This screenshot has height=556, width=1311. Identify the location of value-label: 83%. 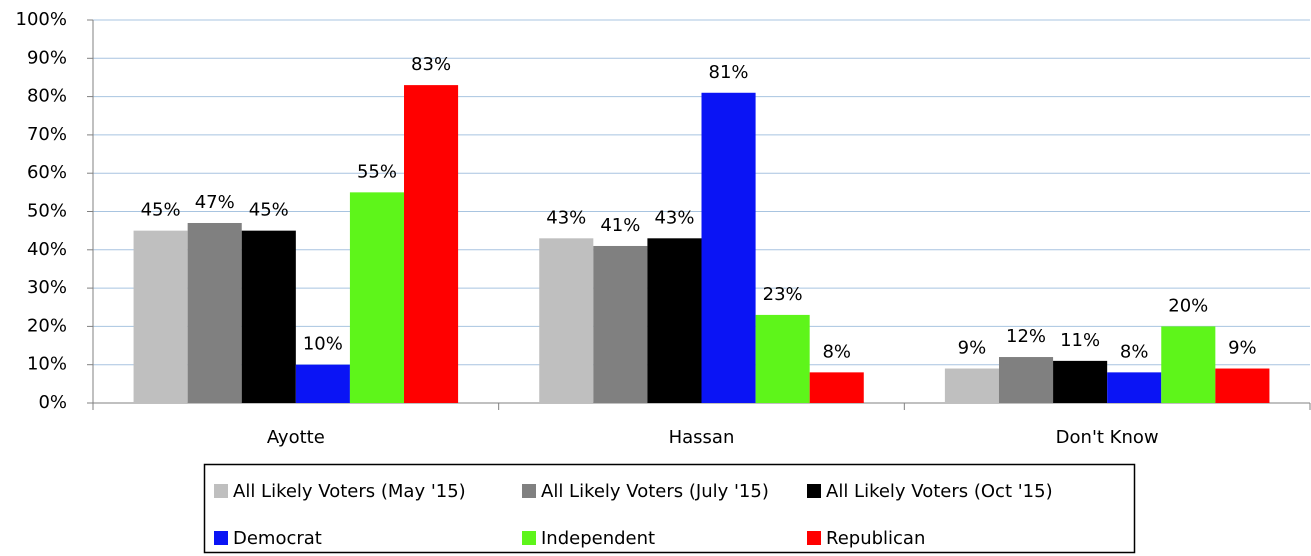
(431, 64).